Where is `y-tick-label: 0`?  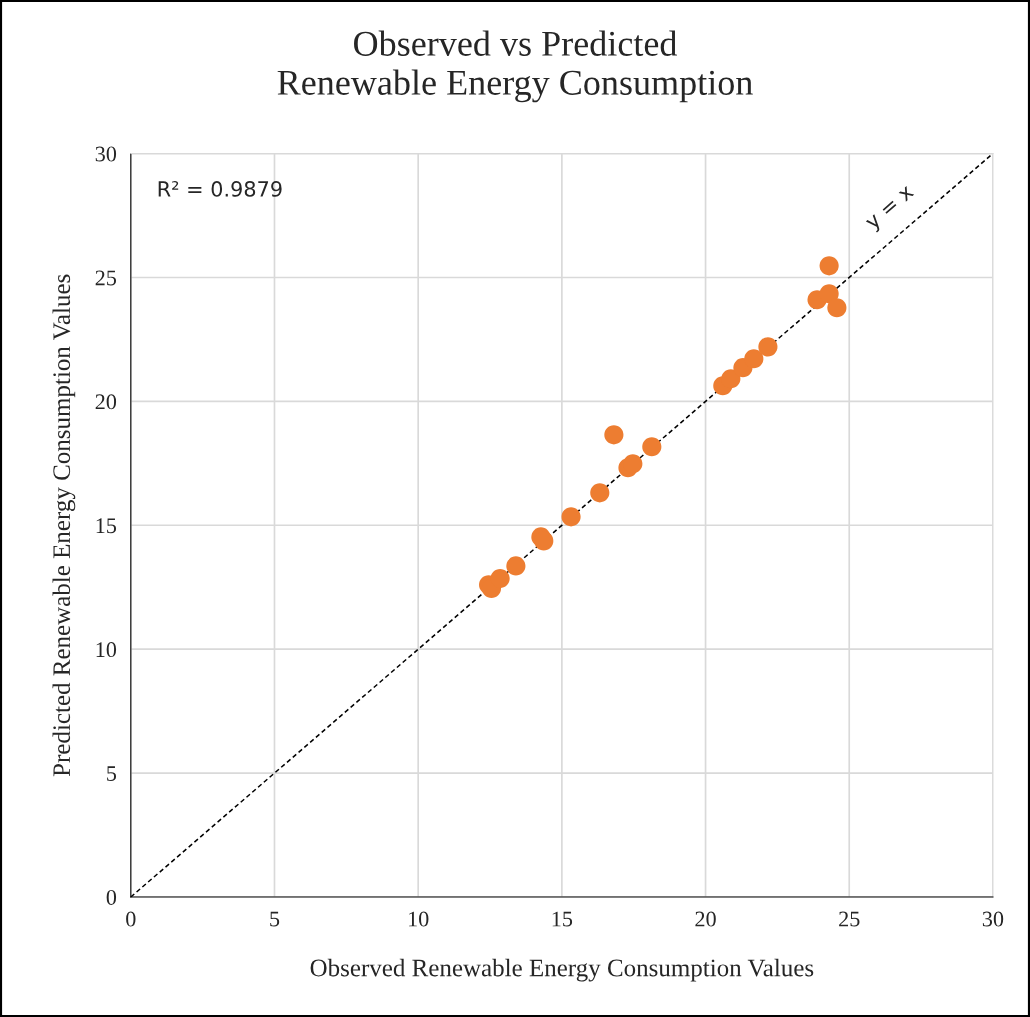
y-tick-label: 0 is located at coordinates (111, 897).